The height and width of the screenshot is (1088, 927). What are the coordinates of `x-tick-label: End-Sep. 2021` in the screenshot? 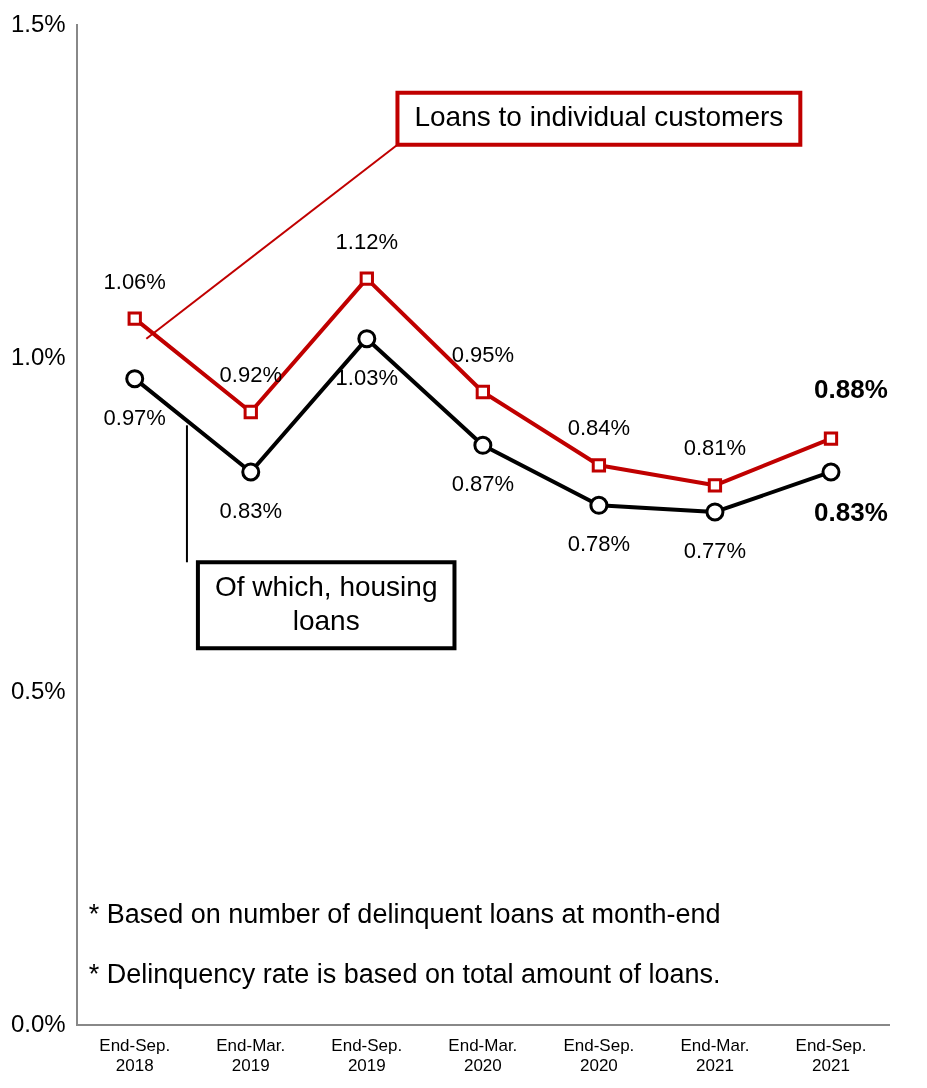 It's located at (831, 1056).